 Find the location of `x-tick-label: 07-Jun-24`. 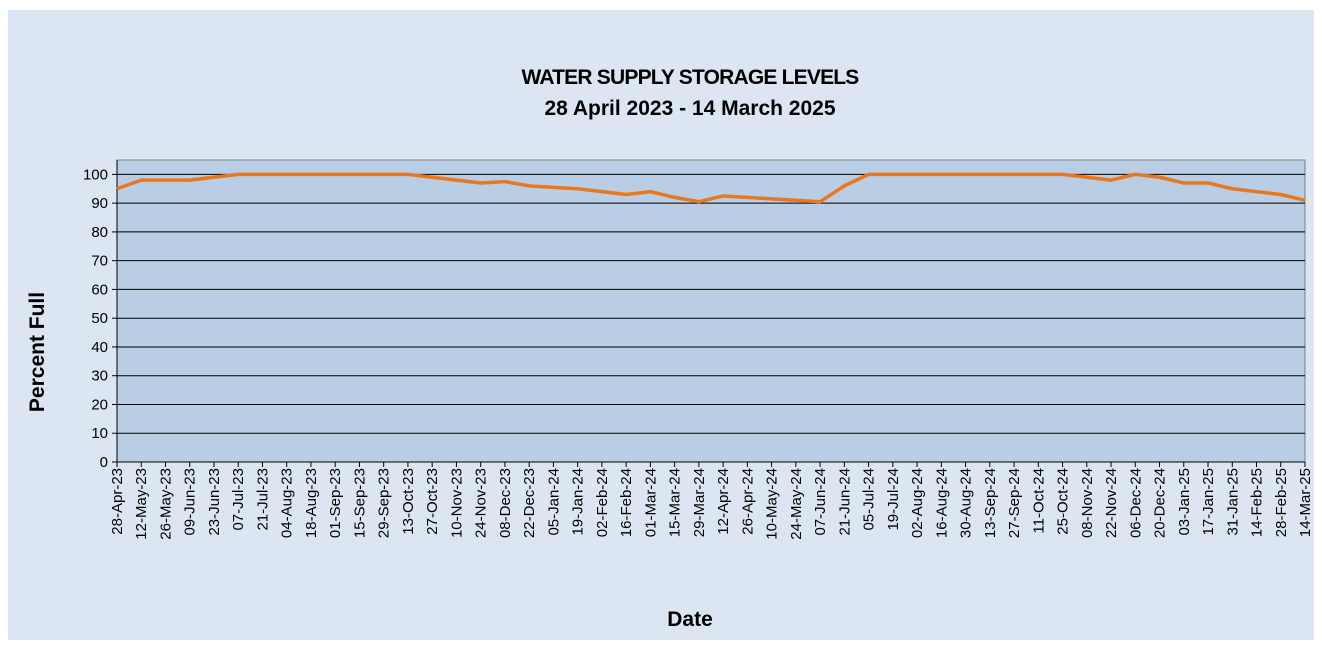

x-tick-label: 07-Jun-24 is located at coordinates (820, 502).